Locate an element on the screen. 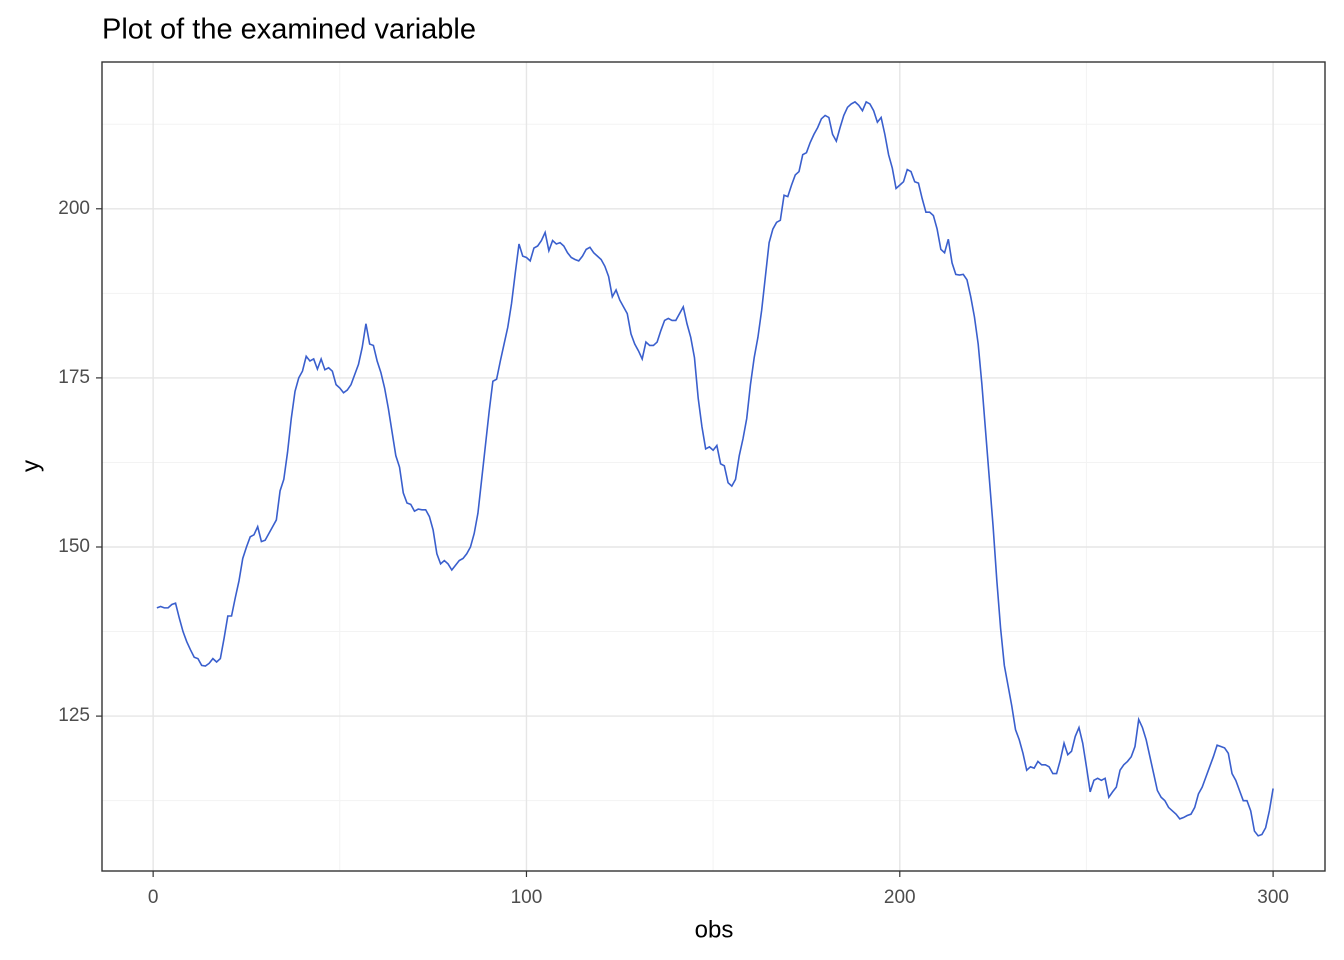  chart-title: Plot of the examined variable is located at coordinates (289, 30).